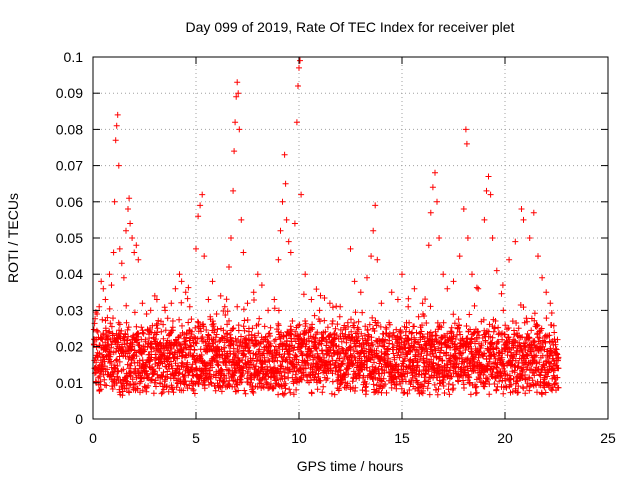  Describe the element at coordinates (69, 347) in the screenshot. I see `y-tick-label: 0.02` at that location.